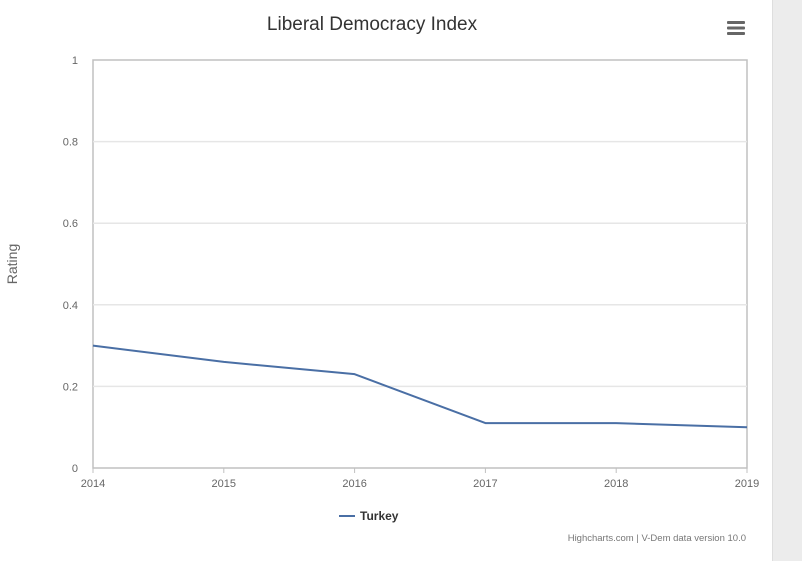  I want to click on legend-item-turkey: Turkey, so click(379, 516).